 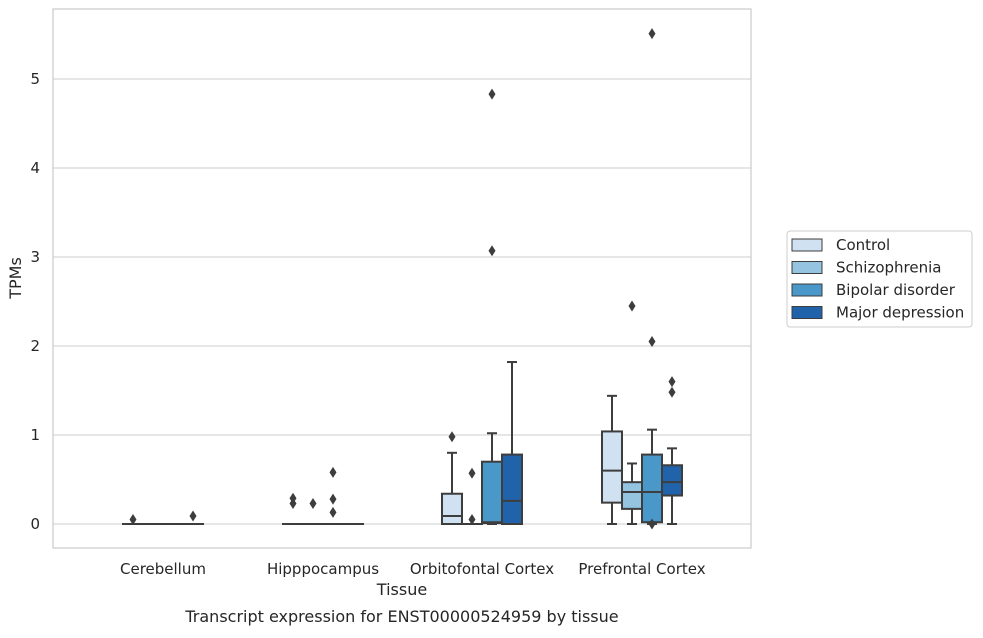 I want to click on y-tick-label: 4, so click(x=35, y=168).